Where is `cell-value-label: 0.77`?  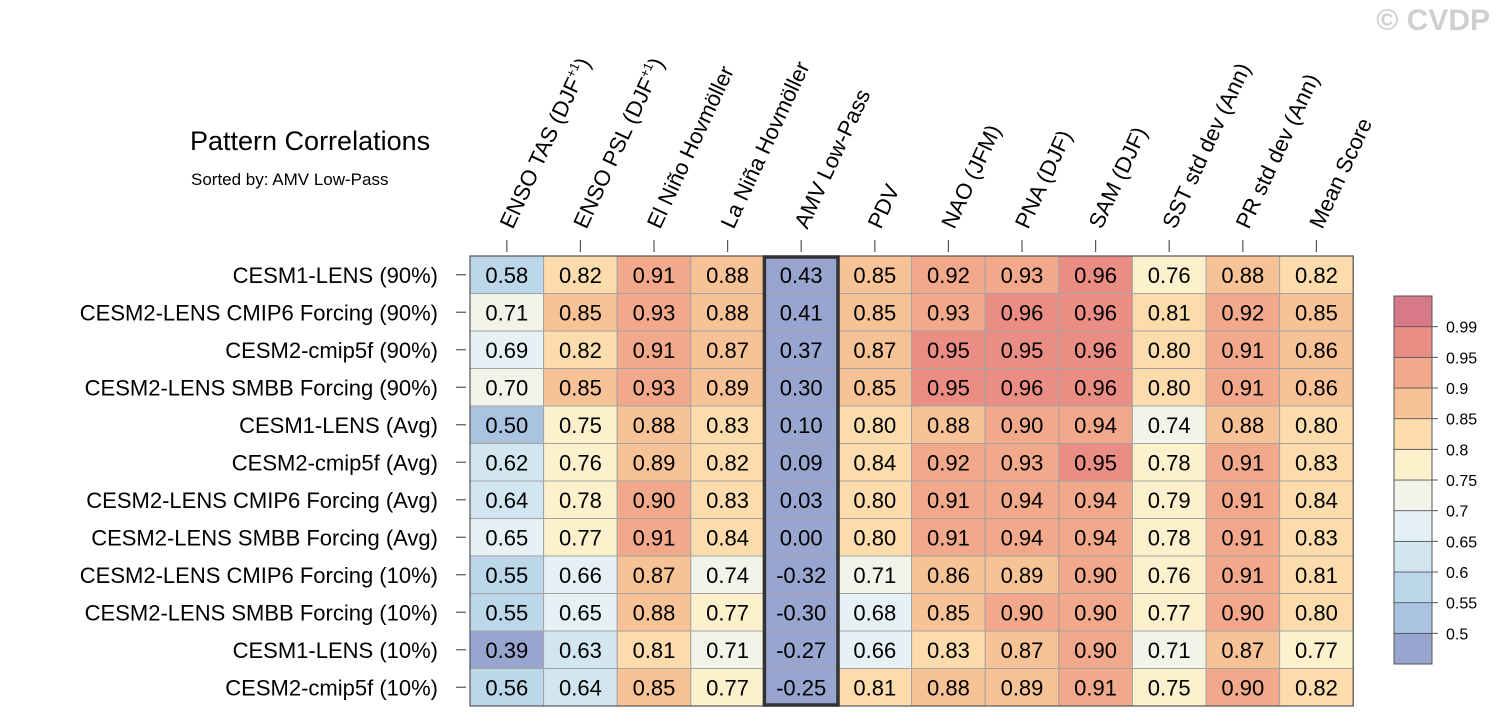
cell-value-label: 0.77 is located at coordinates (727, 687).